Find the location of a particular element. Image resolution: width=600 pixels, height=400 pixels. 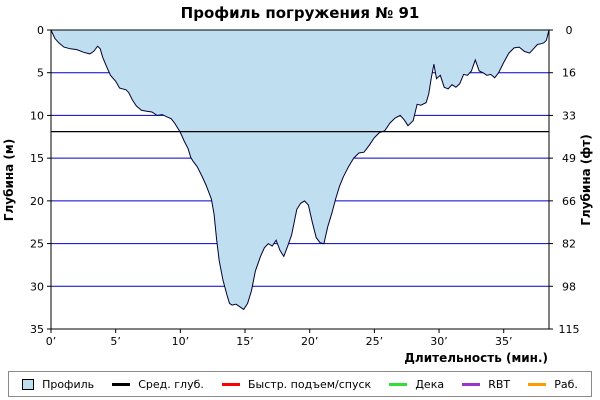

y-tick-label: 30 is located at coordinates (37, 286).